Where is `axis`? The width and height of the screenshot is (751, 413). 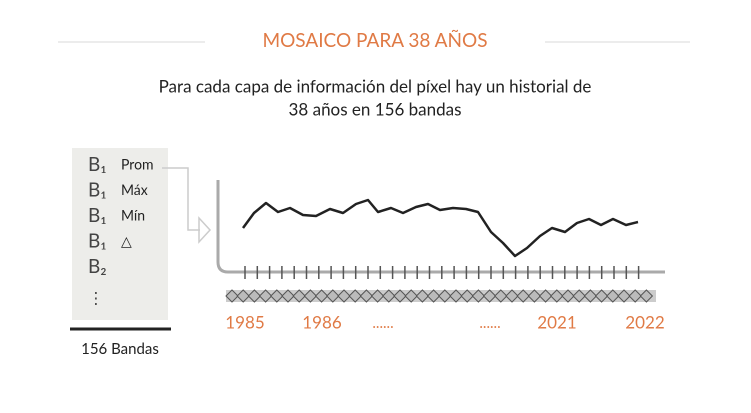
axis is located at coordinates (440, 227).